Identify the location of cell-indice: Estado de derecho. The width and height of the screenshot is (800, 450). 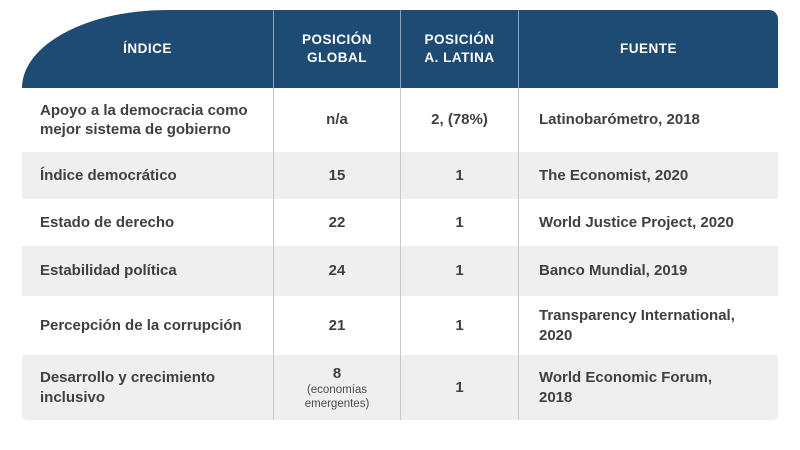
(107, 222).